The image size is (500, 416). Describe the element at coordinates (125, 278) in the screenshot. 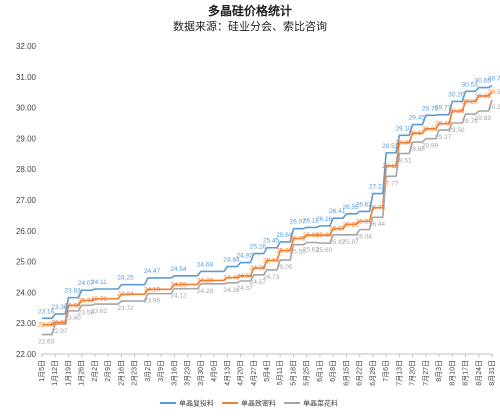

I see `data-label: 24.25` at that location.